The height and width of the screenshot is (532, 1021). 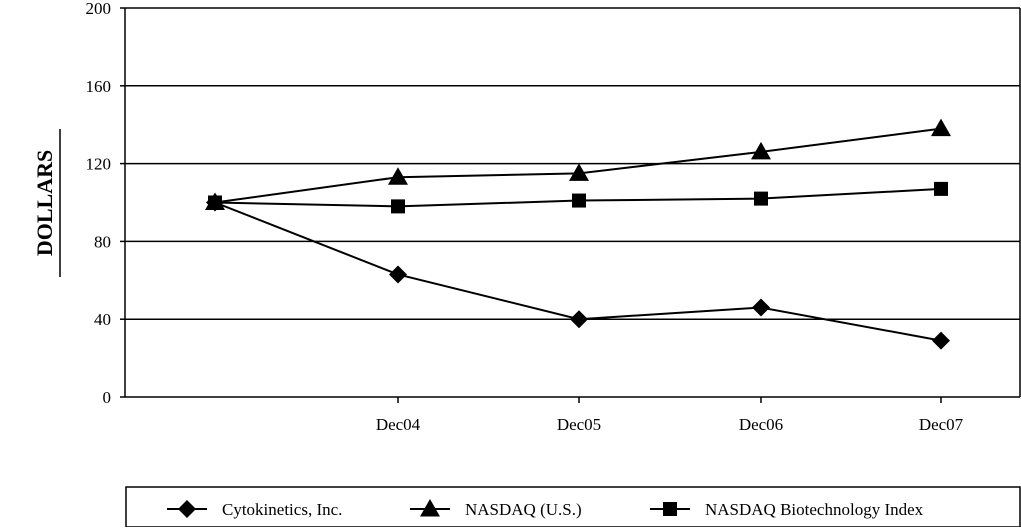 What do you see at coordinates (99, 203) in the screenshot?
I see `y-tick-labels: 0 40 80 120 160 200` at bounding box center [99, 203].